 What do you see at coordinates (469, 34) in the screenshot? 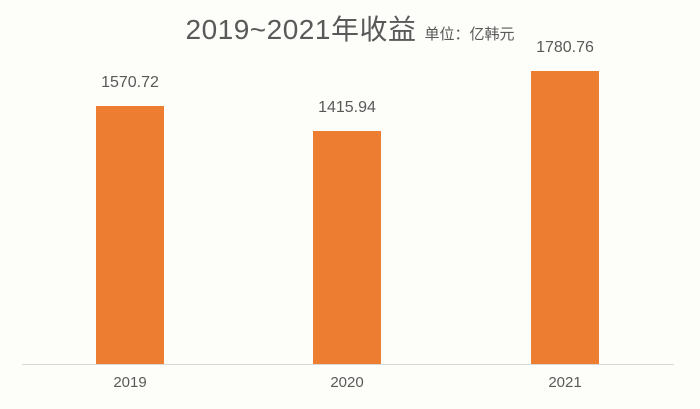
I see `chart-unit-label: 单位：亿韩元` at bounding box center [469, 34].